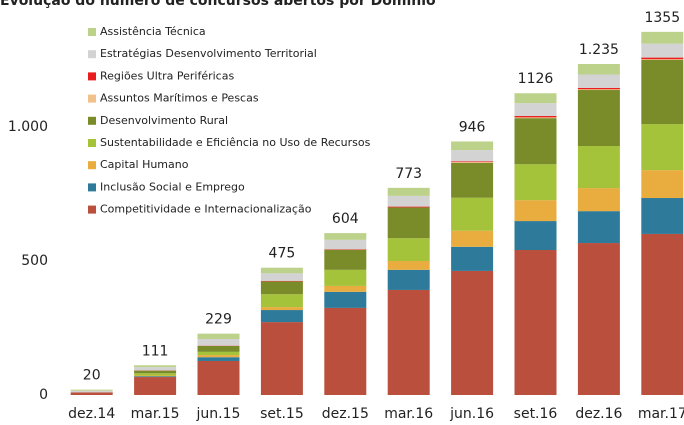 The height and width of the screenshot is (425, 684). What do you see at coordinates (599, 50) in the screenshot?
I see `total-label: 1.235` at bounding box center [599, 50].